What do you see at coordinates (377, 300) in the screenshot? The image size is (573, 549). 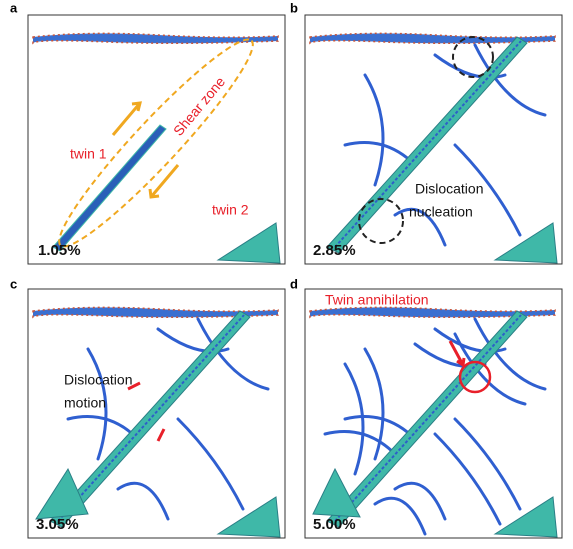 I see `annotation: Twin annihilation` at bounding box center [377, 300].